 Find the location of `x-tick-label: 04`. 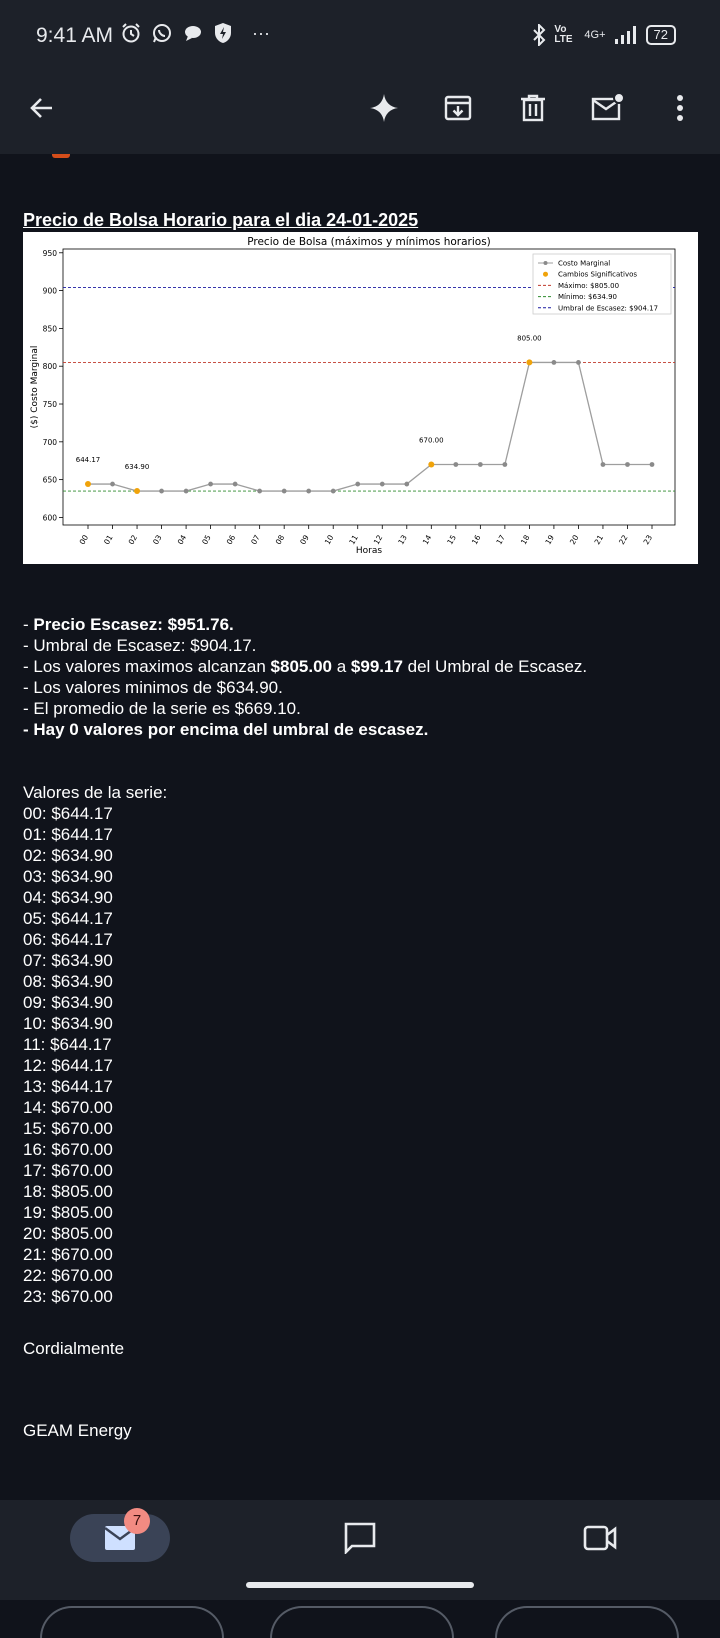

x-tick-label: 04 is located at coordinates (182, 539).